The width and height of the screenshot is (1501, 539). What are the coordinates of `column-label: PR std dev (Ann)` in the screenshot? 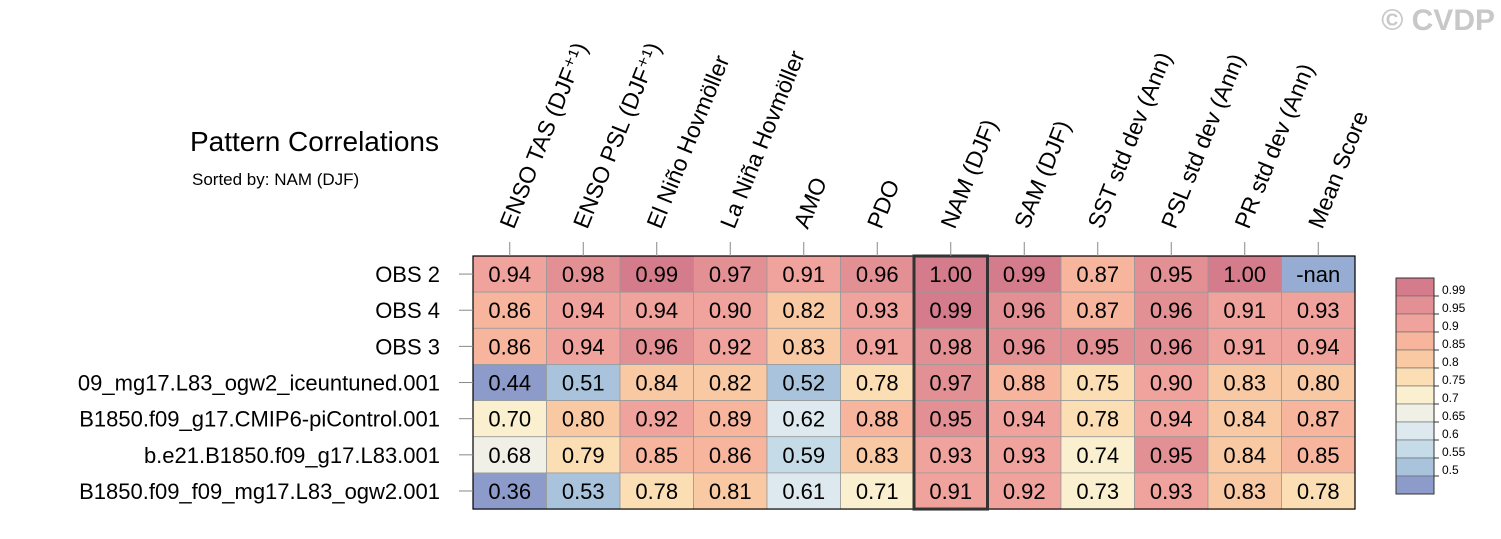 It's located at (1274, 146).